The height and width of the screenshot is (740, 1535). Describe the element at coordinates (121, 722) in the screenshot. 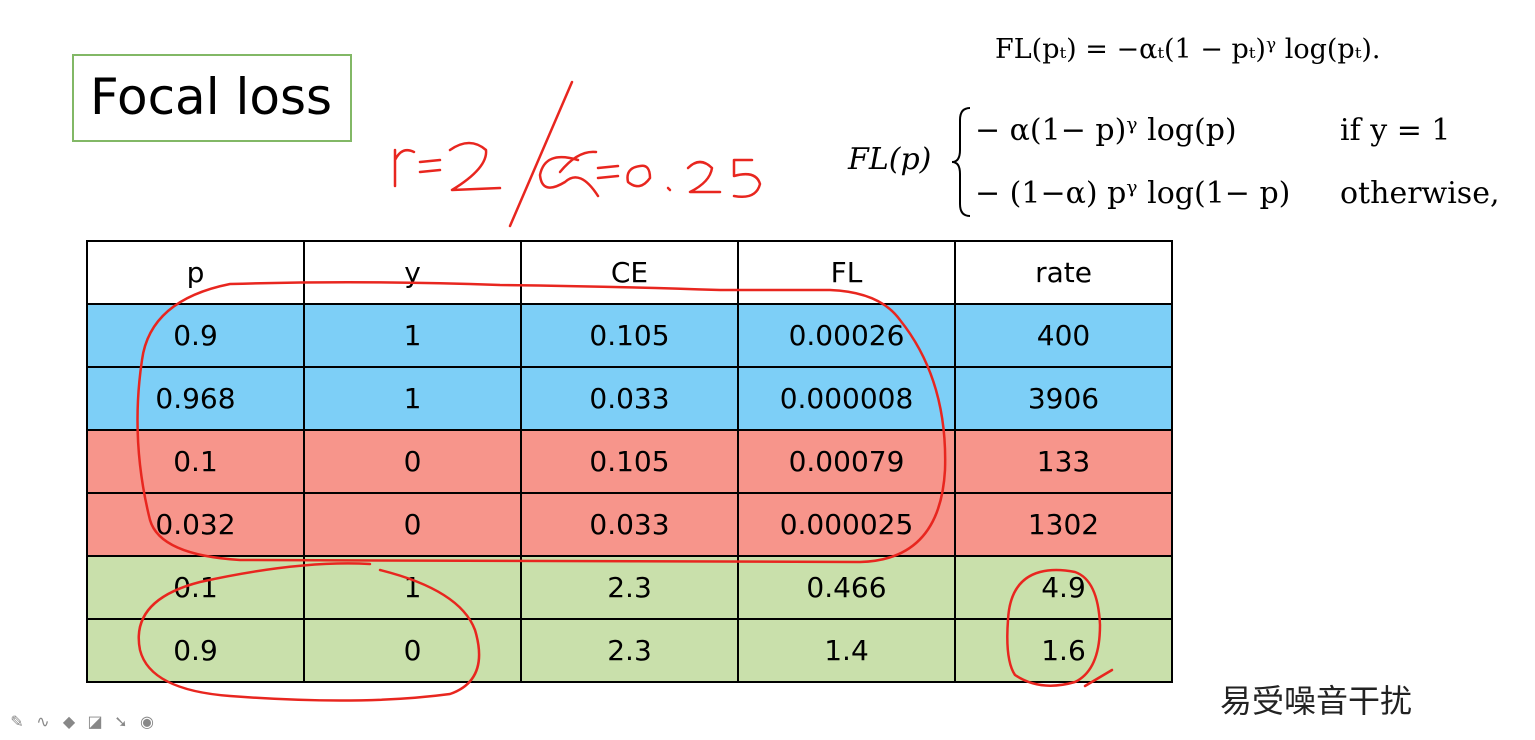

I see `pointer-icon: ➘` at that location.